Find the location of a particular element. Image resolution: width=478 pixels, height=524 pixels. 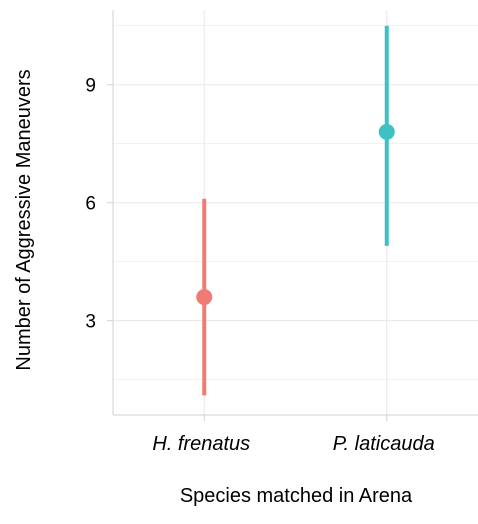

y-tick-label: 6 is located at coordinates (90, 204).